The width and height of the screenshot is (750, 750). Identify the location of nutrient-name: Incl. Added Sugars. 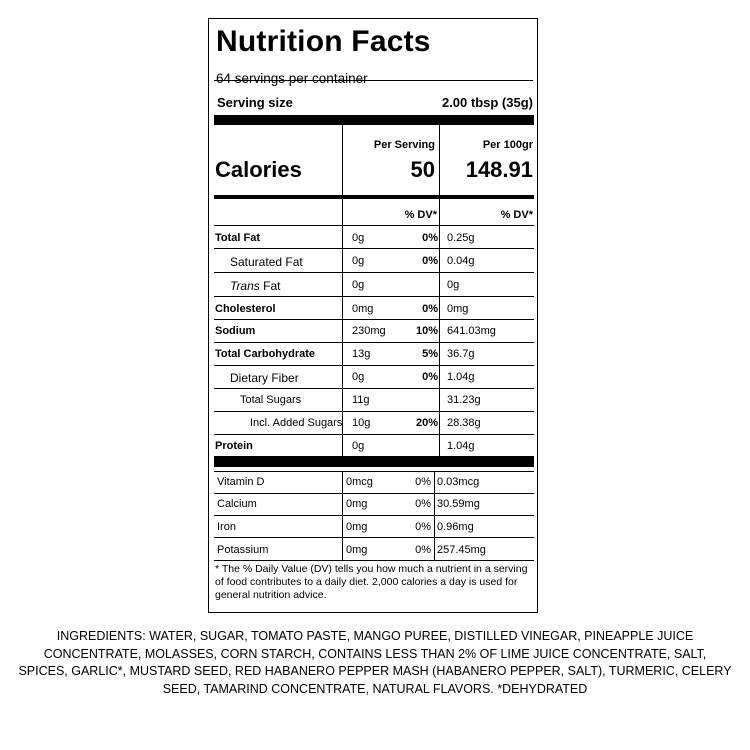
(296, 423).